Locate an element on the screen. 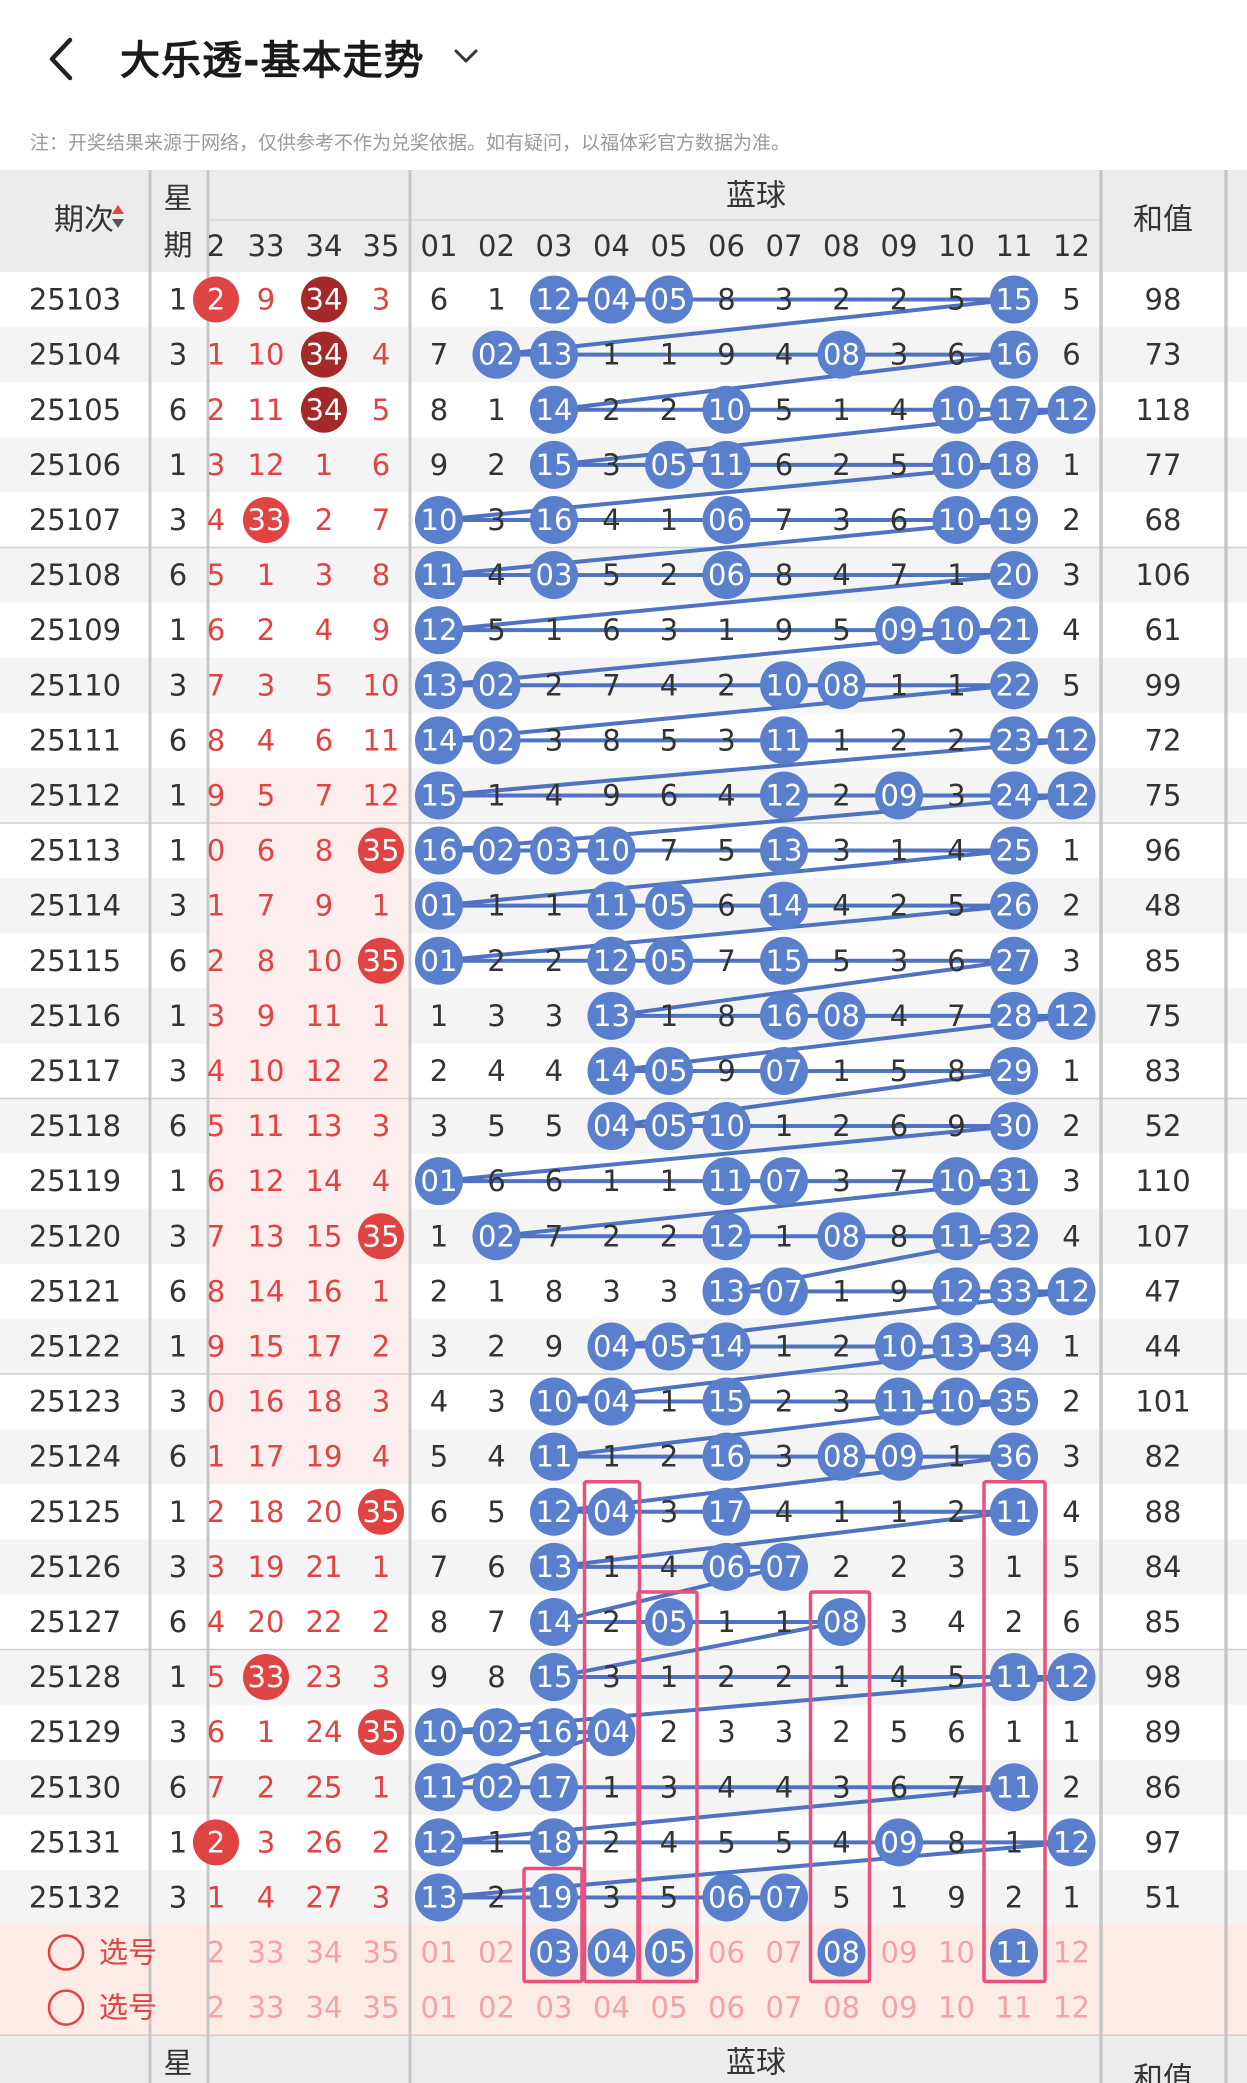 The height and width of the screenshot is (2083, 1247). issue-cell: 25114 is located at coordinates (75, 906).